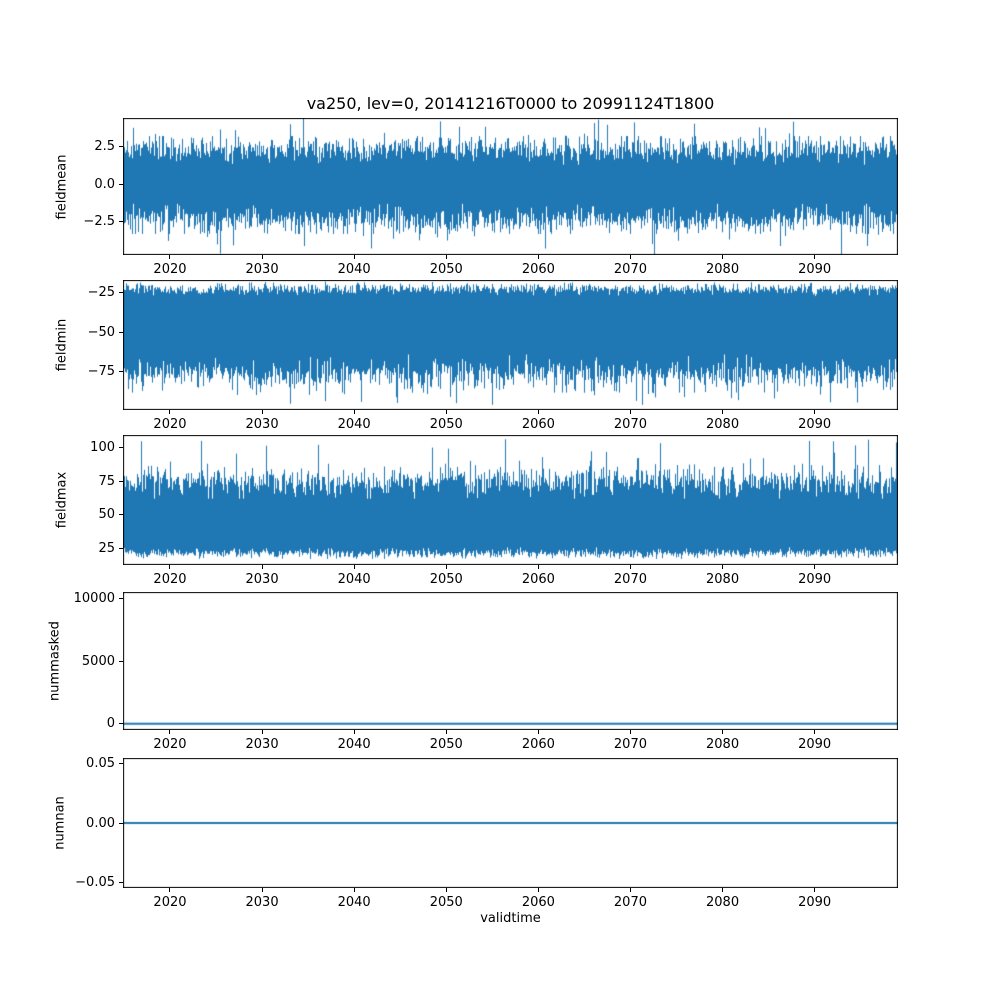 This screenshot has width=1000, height=1000. Describe the element at coordinates (104, 184) in the screenshot. I see `ytick-label: 0.0` at that location.